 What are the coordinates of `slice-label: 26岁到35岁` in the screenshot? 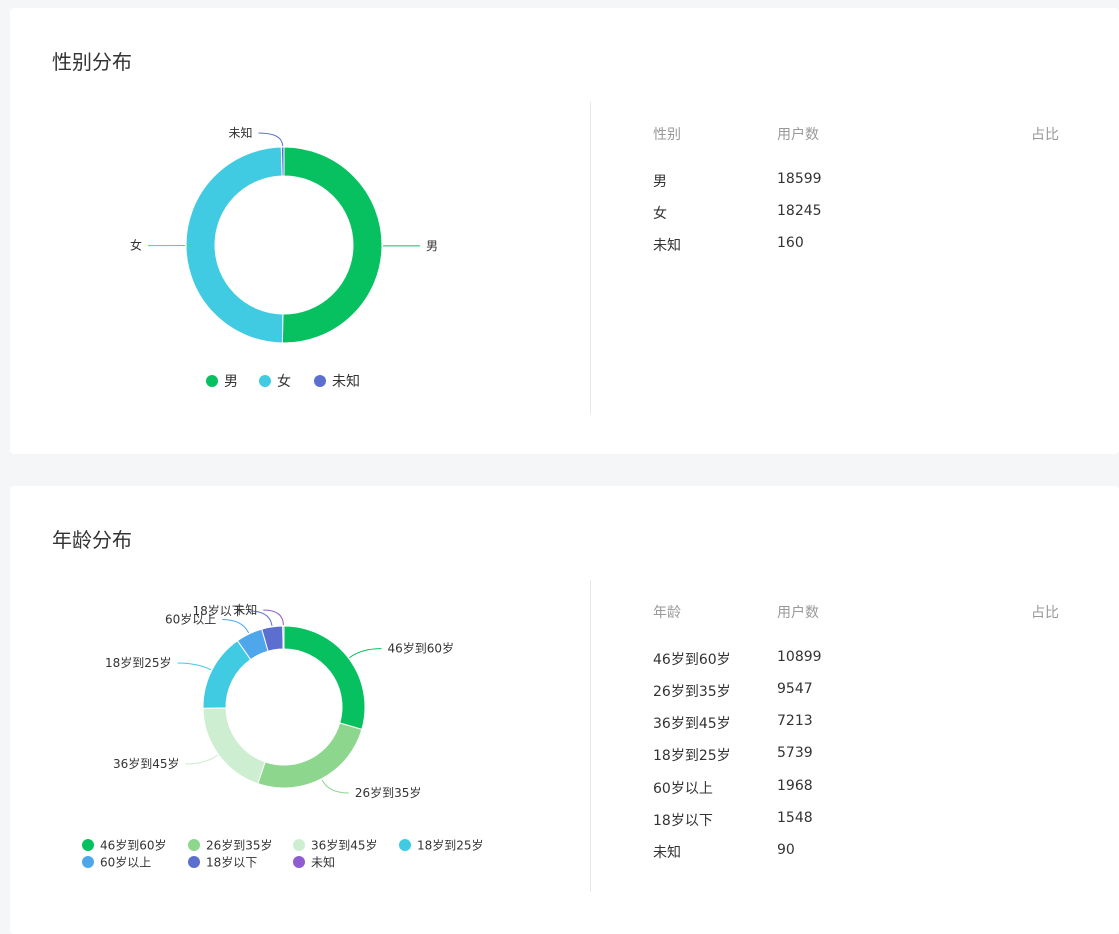 It's located at (388, 792).